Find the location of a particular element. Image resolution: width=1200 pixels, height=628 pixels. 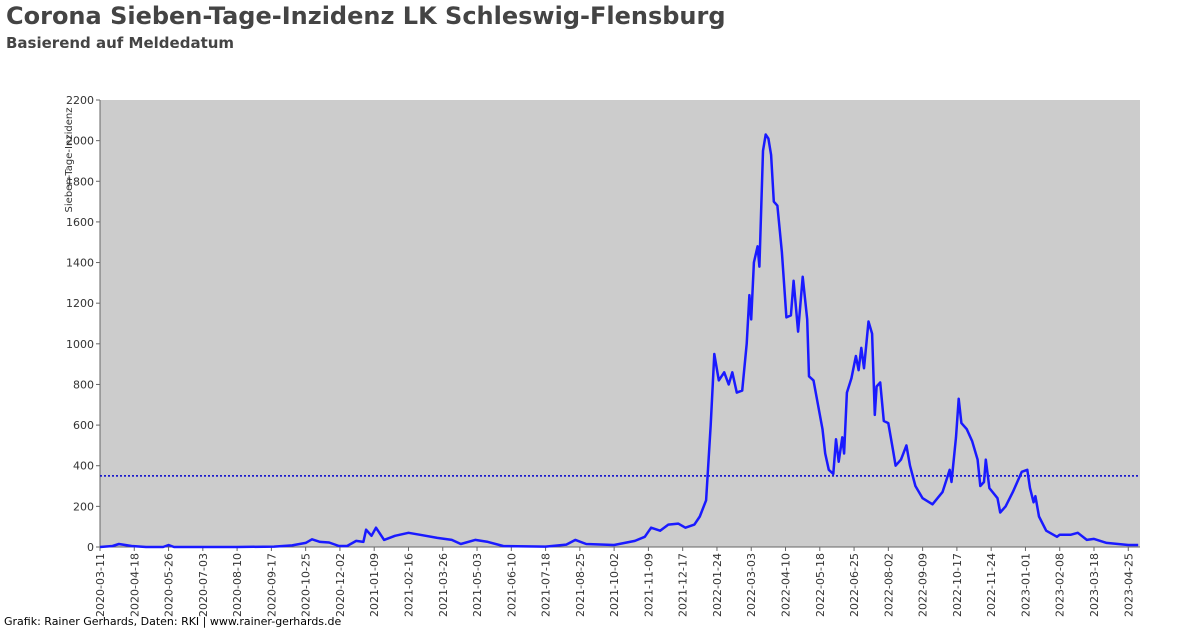

x-tick-label: 2022-01-24 is located at coordinates (717, 585).